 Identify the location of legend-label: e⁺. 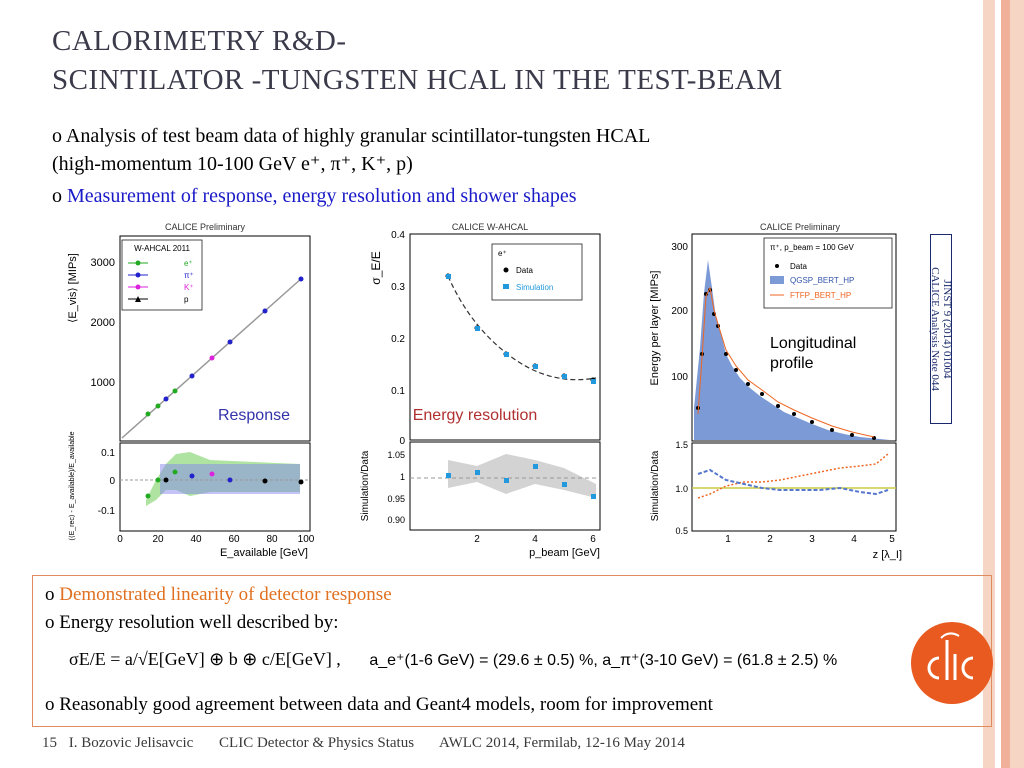
(188, 263).